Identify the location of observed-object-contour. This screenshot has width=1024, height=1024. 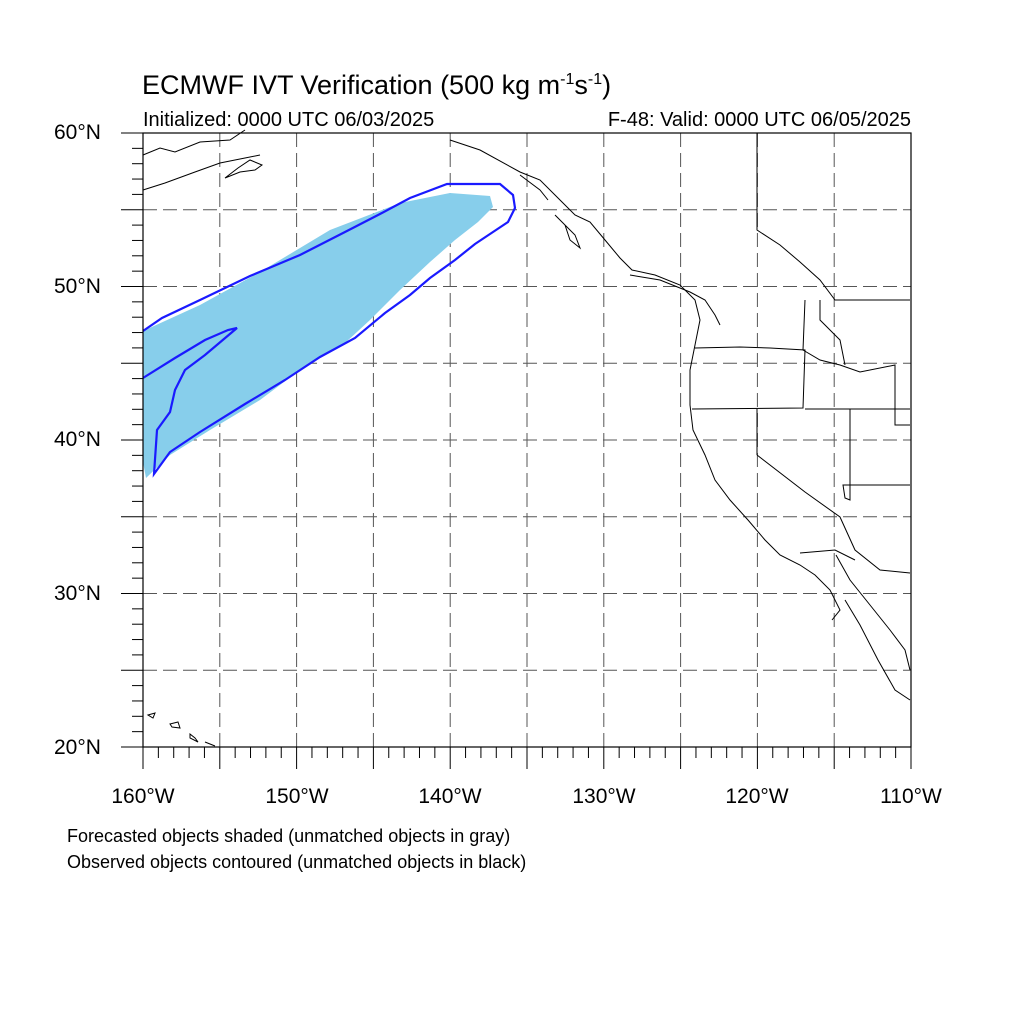
(329, 330).